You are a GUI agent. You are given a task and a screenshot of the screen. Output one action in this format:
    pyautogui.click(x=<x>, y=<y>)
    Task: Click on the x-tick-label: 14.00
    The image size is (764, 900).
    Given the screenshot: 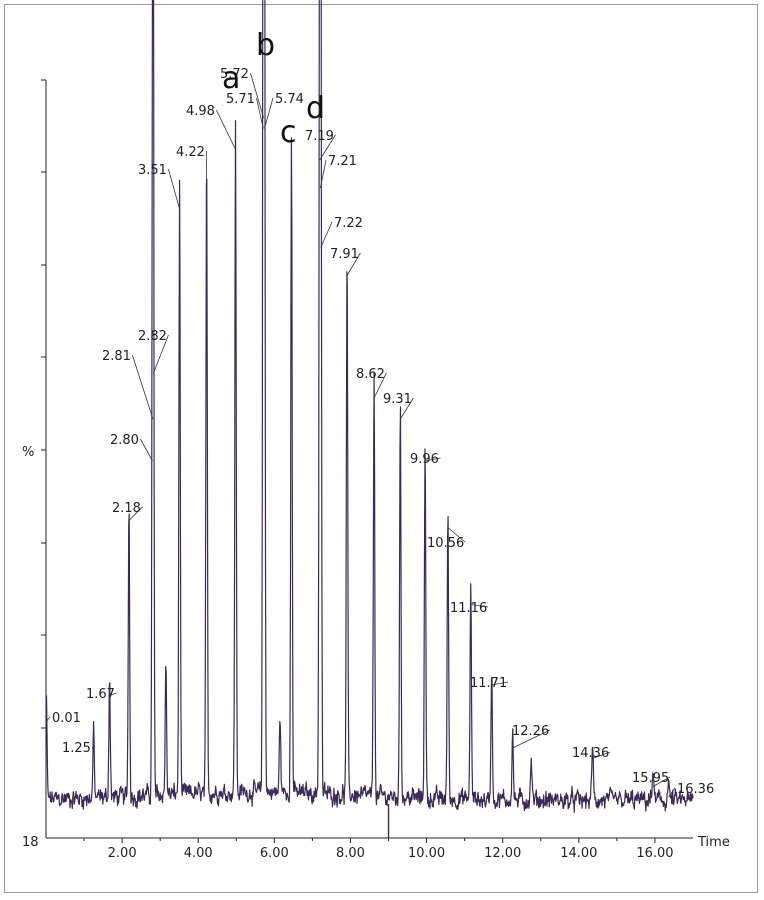 What is the action you would take?
    pyautogui.click(x=578, y=853)
    